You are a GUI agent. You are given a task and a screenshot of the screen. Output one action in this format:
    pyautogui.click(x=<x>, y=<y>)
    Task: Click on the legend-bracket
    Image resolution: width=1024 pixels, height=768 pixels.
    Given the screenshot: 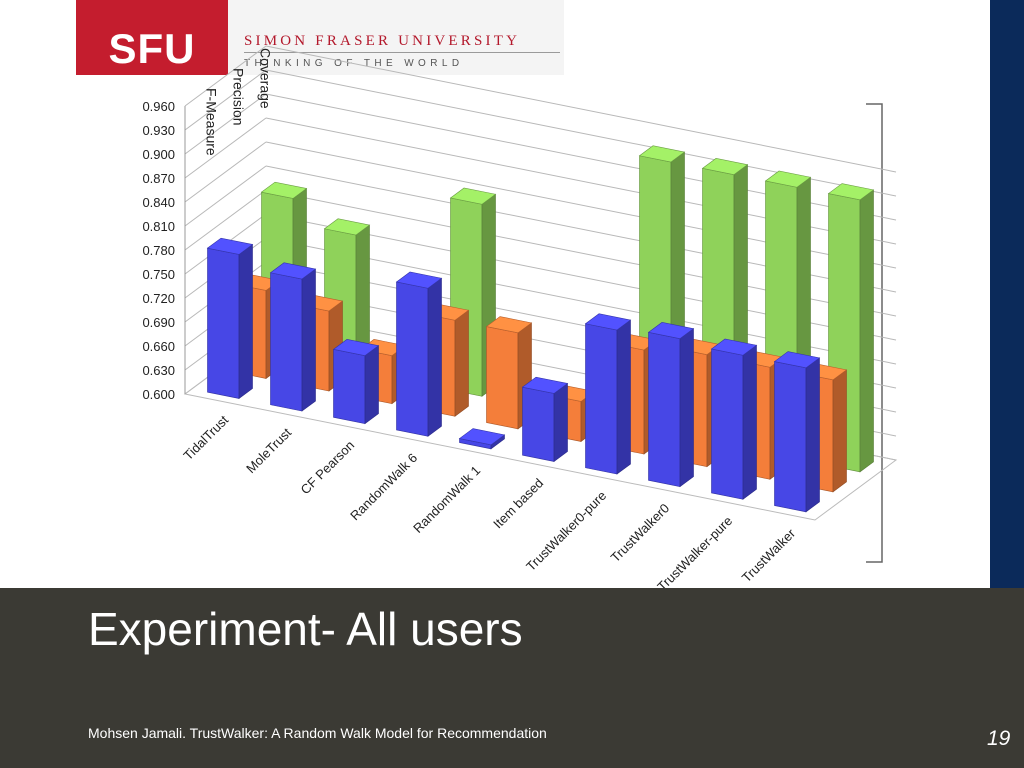 What is the action you would take?
    pyautogui.click(x=874, y=333)
    